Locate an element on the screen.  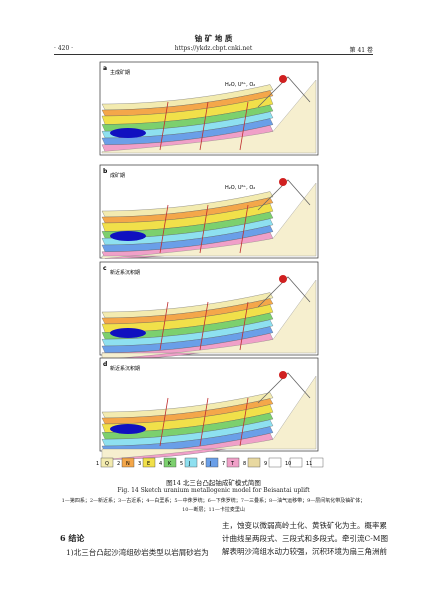
journal: 铀 矿 地 质 is located at coordinates (213, 38).